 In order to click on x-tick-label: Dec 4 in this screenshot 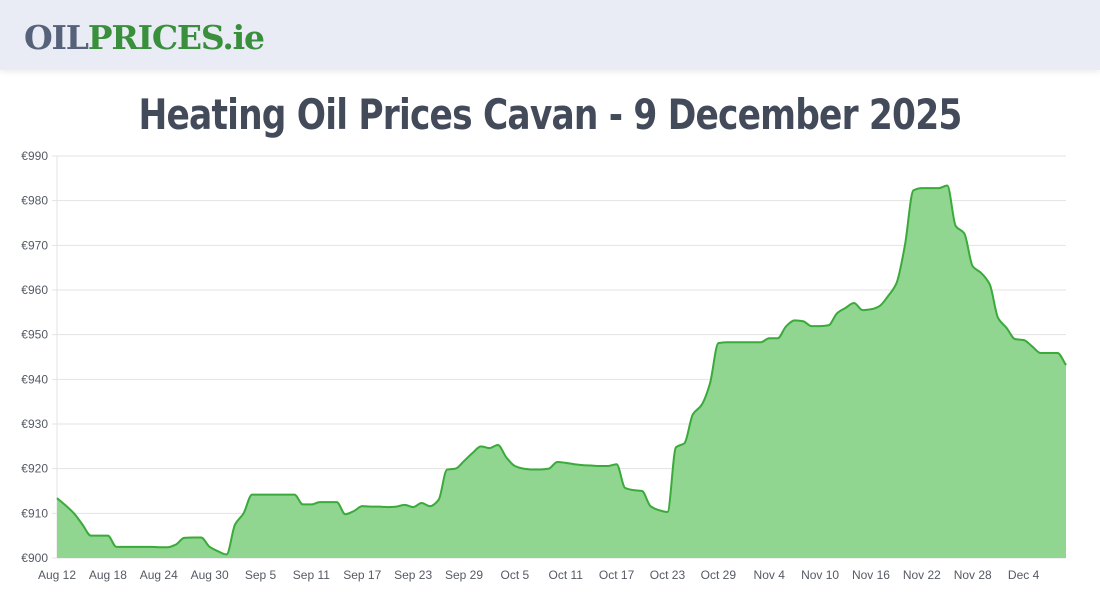, I will do `click(1024, 575)`.